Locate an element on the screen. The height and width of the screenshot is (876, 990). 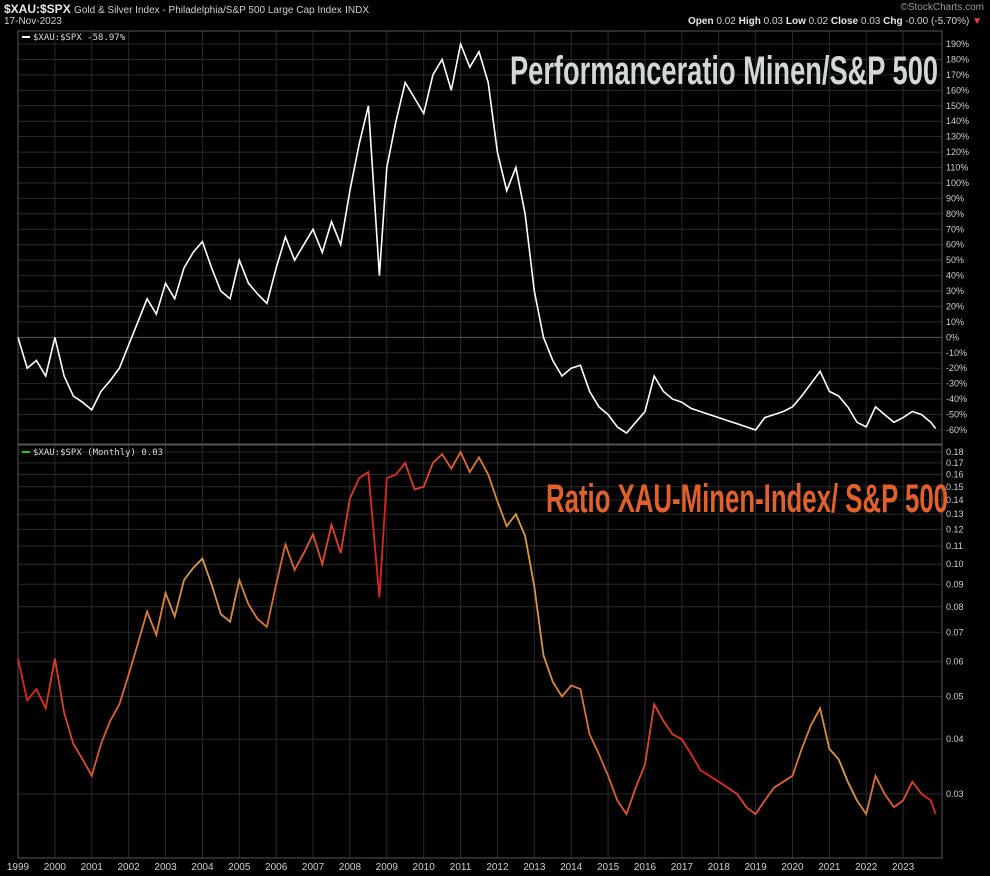
top-legend: $XAU:$SPX -58.97% is located at coordinates (74, 38).